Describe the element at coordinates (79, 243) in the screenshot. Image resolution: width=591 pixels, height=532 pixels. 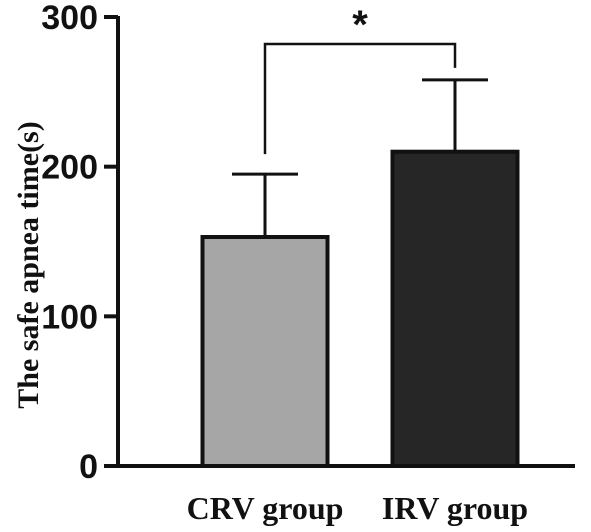
I see `y-ticks: 0 100 200 300` at that location.